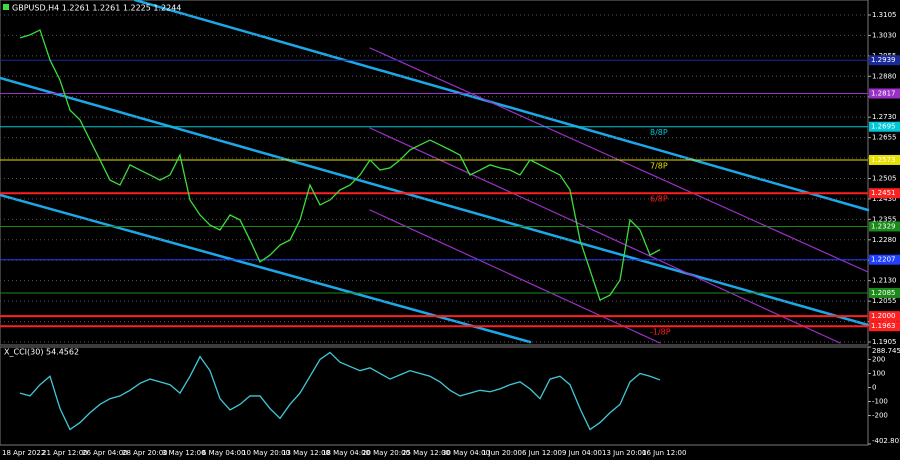 This screenshot has width=900, height=460. Describe the element at coordinates (880, 402) in the screenshot. I see `y-tick-label: -100` at that location.